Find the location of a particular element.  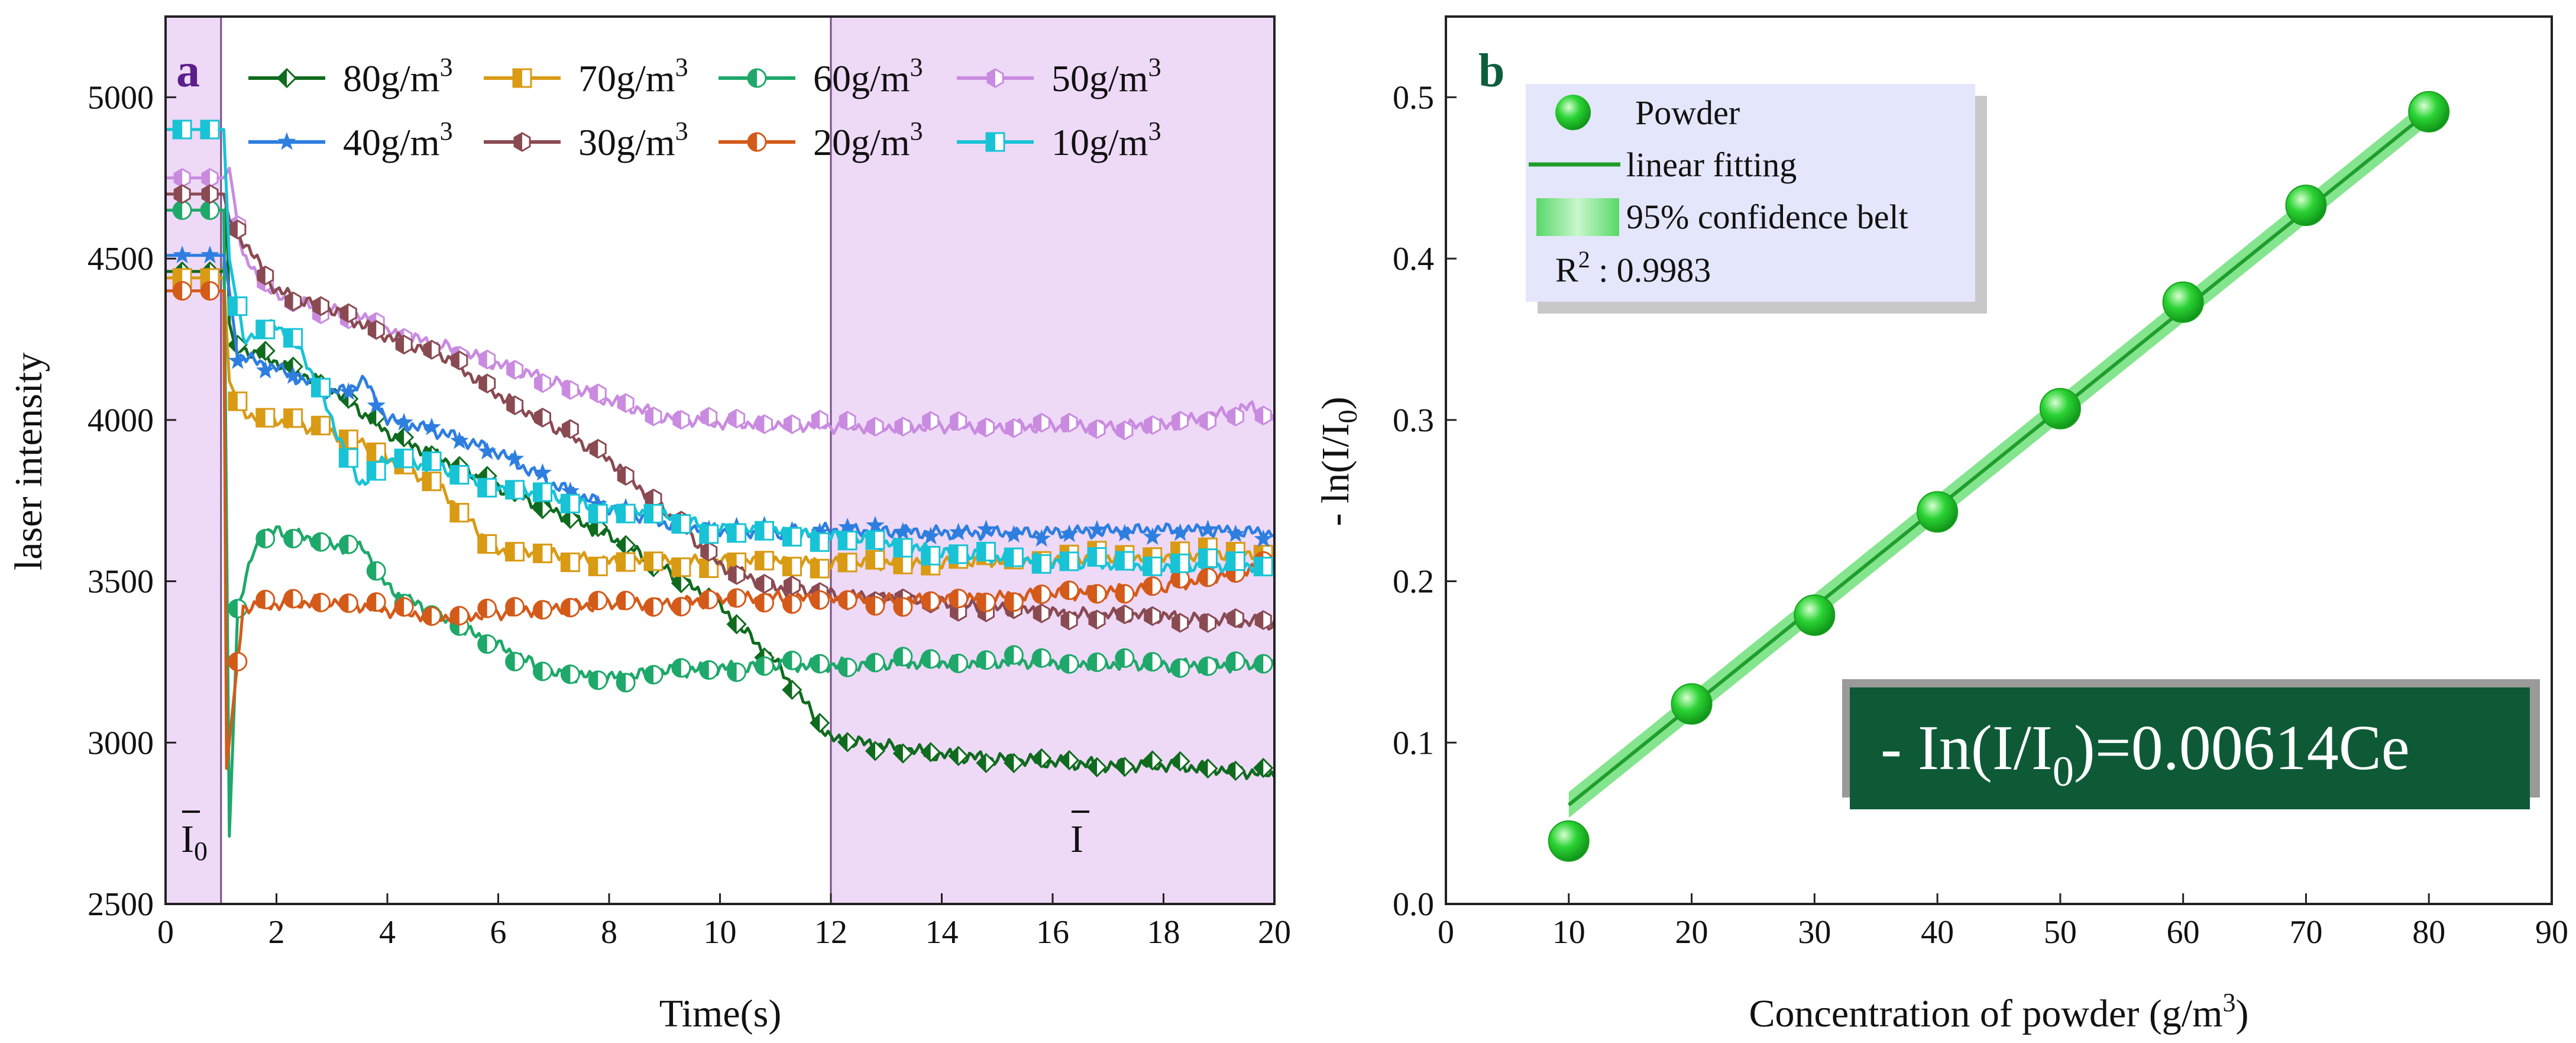

x-tick-label: 2 is located at coordinates (277, 932).